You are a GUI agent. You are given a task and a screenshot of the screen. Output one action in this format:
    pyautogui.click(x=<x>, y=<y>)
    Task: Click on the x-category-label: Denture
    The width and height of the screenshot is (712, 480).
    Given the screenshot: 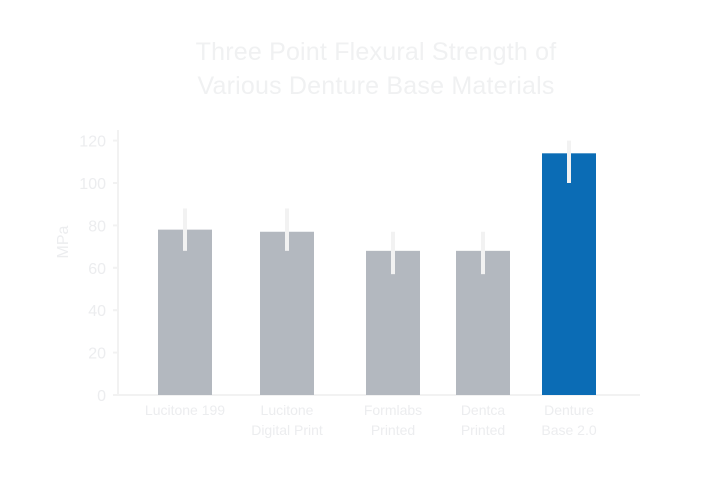 What is the action you would take?
    pyautogui.click(x=569, y=410)
    